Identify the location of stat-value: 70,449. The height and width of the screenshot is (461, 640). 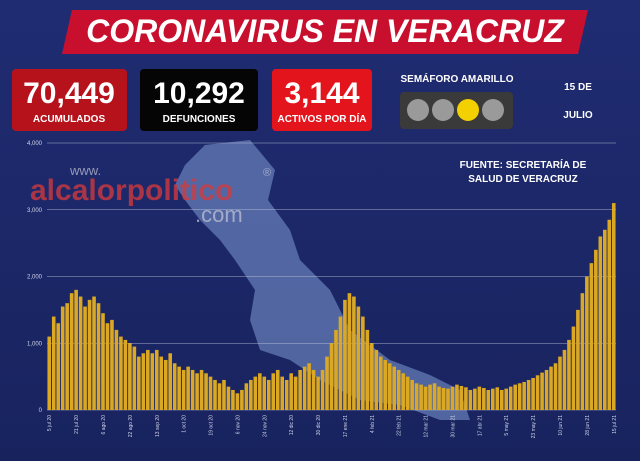
(69, 93).